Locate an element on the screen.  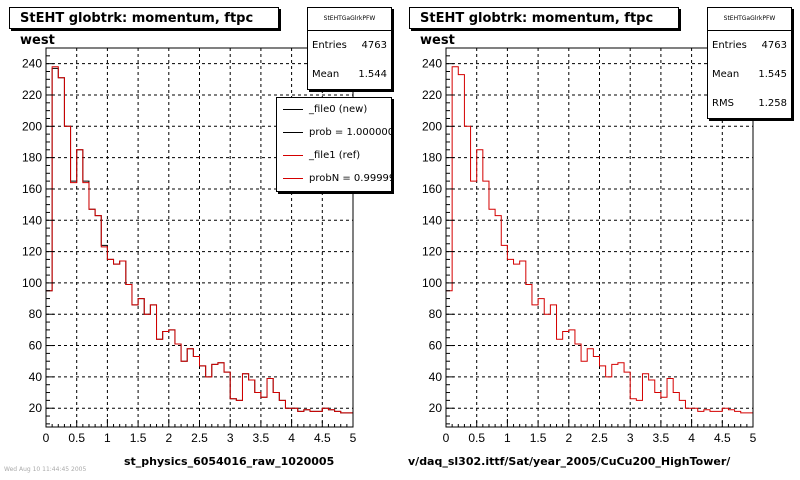
right-stats-row-mean: Mean 1.545 is located at coordinates (749, 74).